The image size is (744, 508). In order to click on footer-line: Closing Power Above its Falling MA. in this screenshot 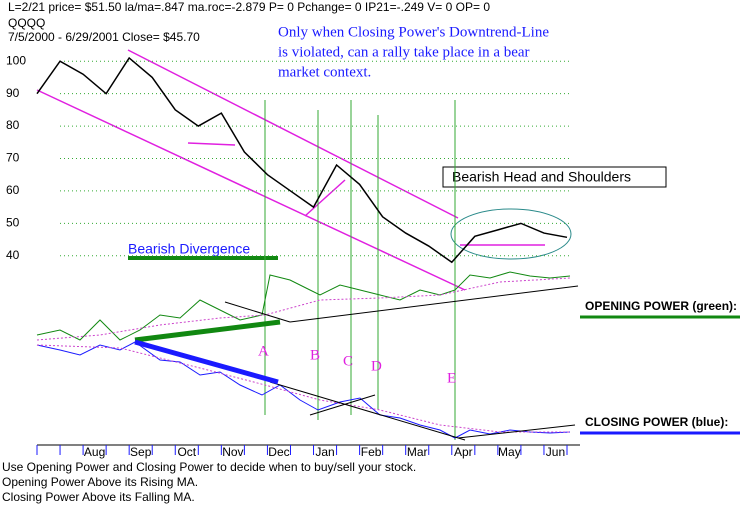, I will do `click(98, 497)`.